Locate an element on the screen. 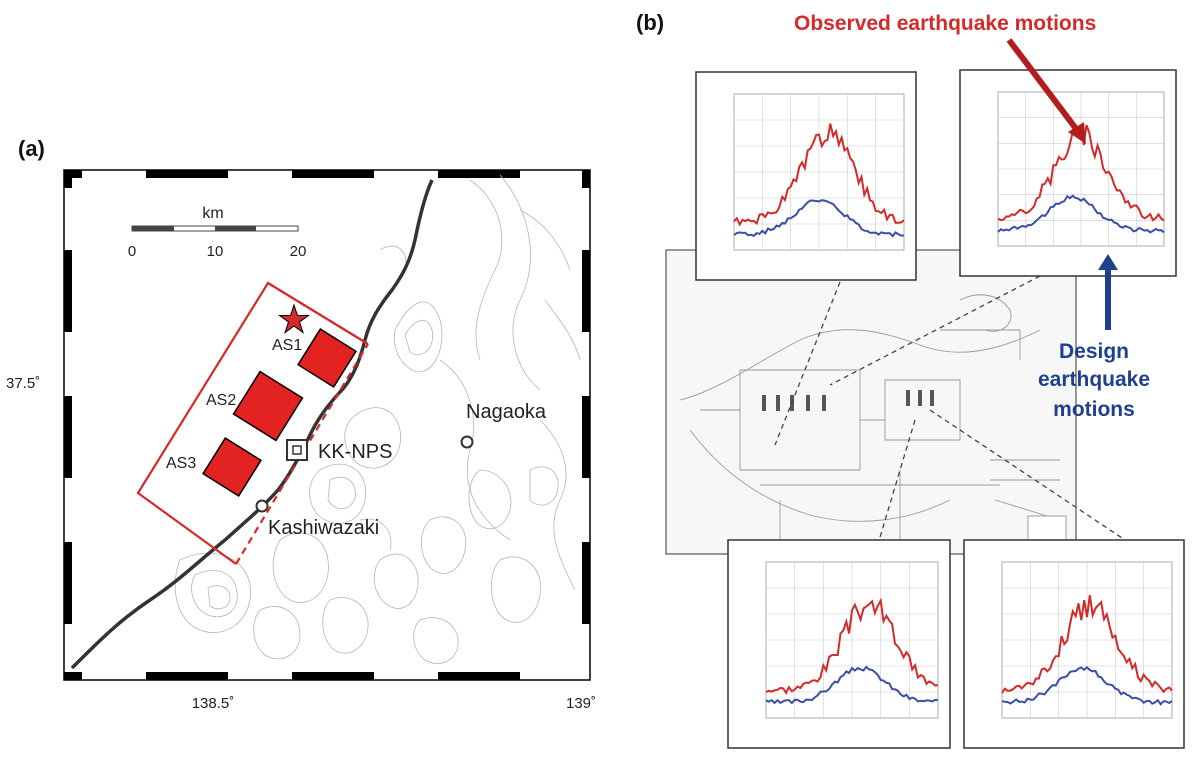 Image resolution: width=1194 pixels, height=766 pixels. panel-b-label: (b) is located at coordinates (650, 22).